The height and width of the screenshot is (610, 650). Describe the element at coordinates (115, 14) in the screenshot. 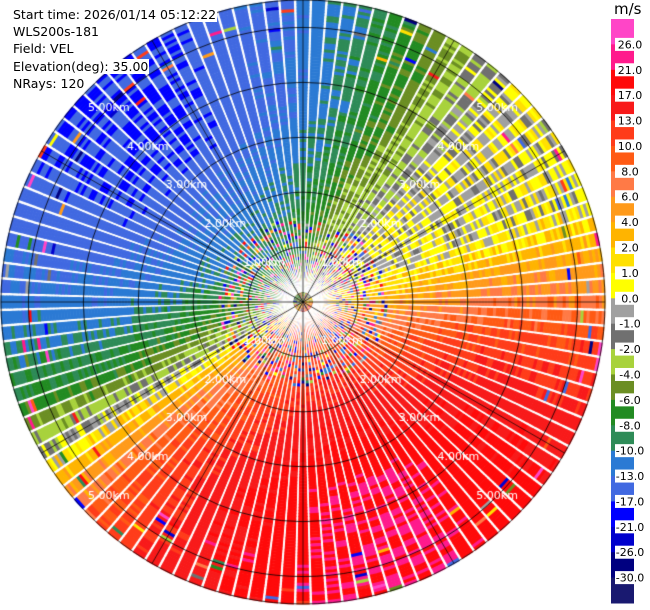

I see `start-time-label: Start time: 2026/01/14 05:12:22` at that location.